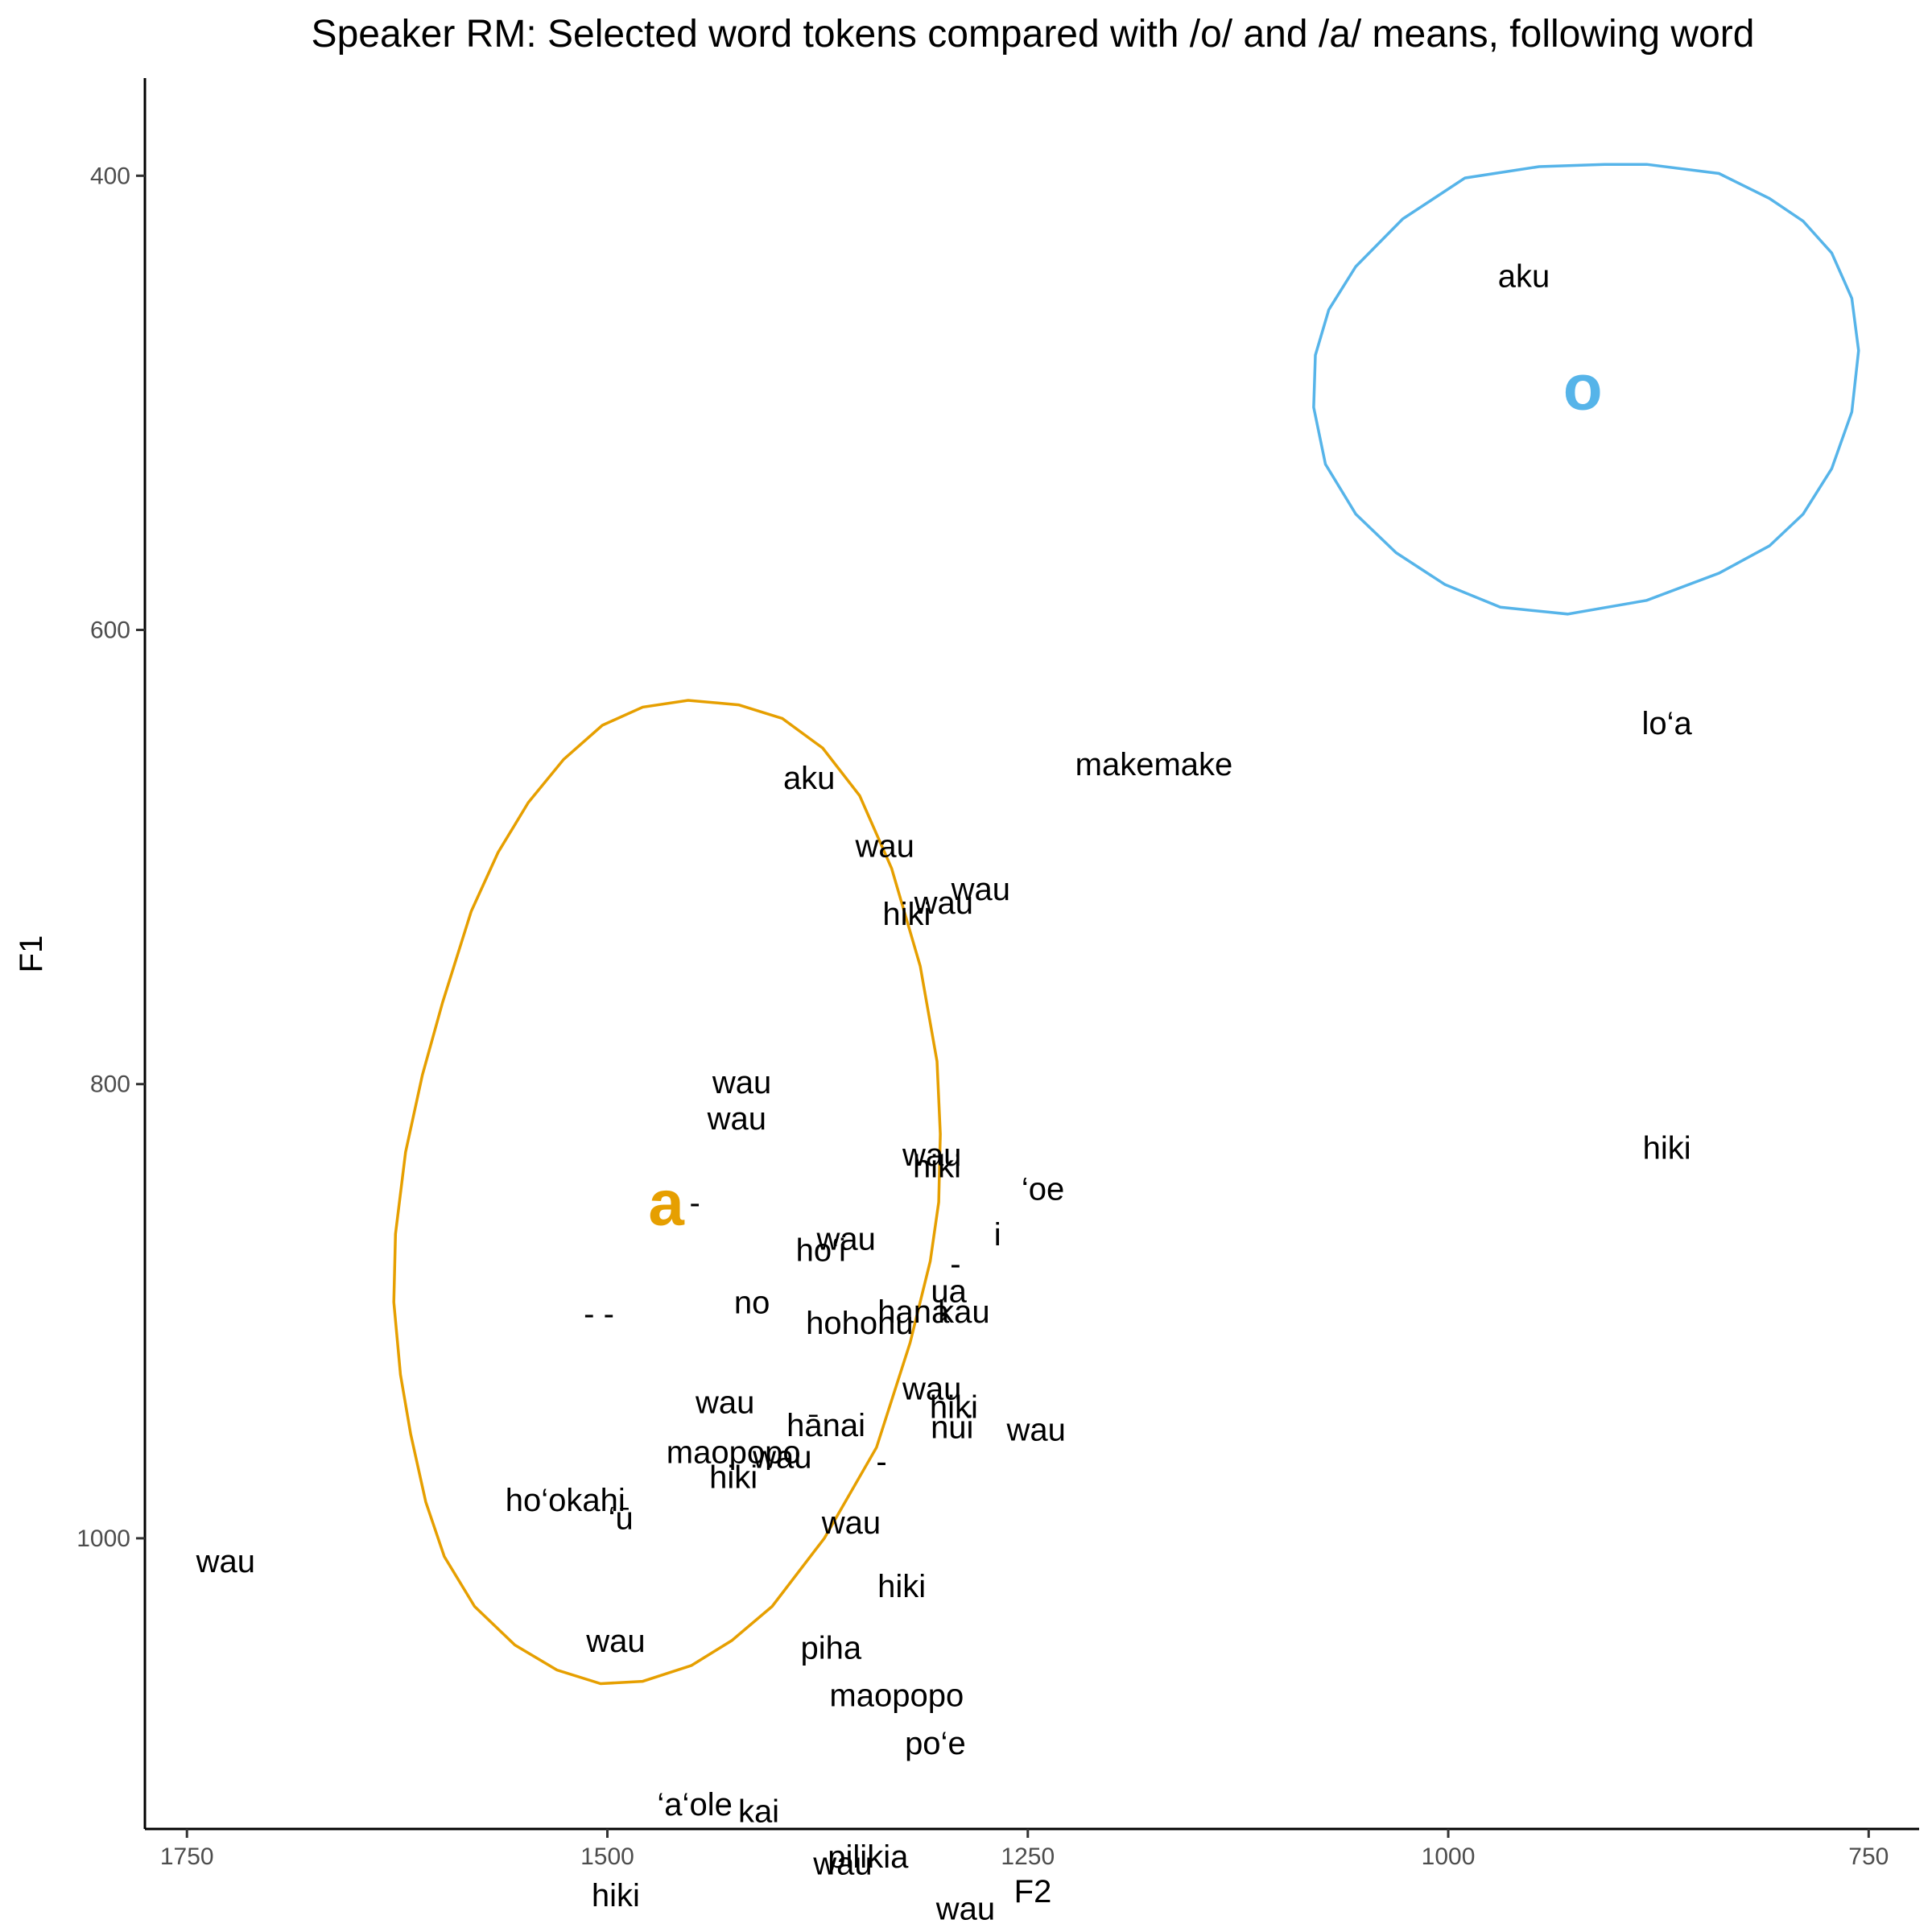  I want to click on word-token: hana, so click(913, 1312).